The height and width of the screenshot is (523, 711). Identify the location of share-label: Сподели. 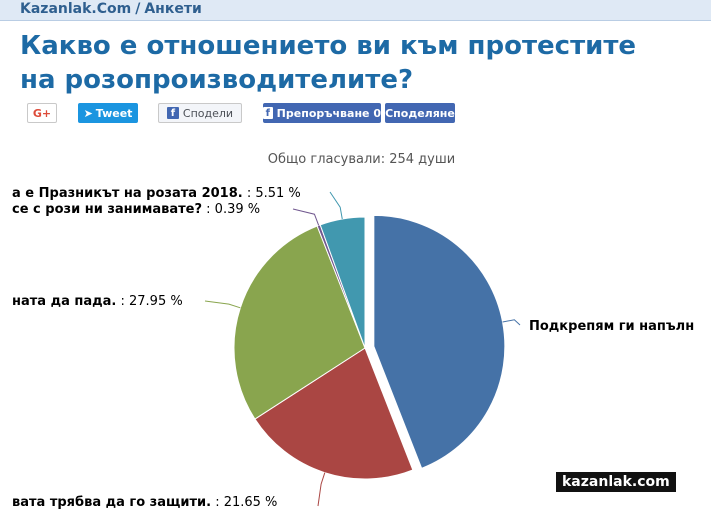
(208, 113).